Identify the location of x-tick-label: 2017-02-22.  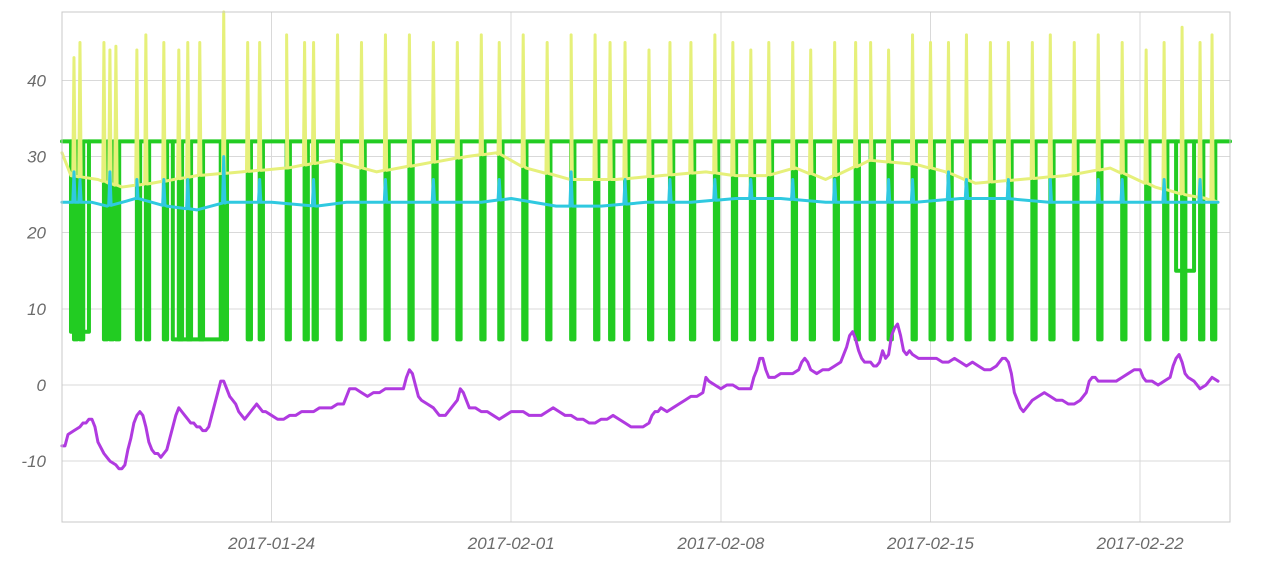
(1140, 543).